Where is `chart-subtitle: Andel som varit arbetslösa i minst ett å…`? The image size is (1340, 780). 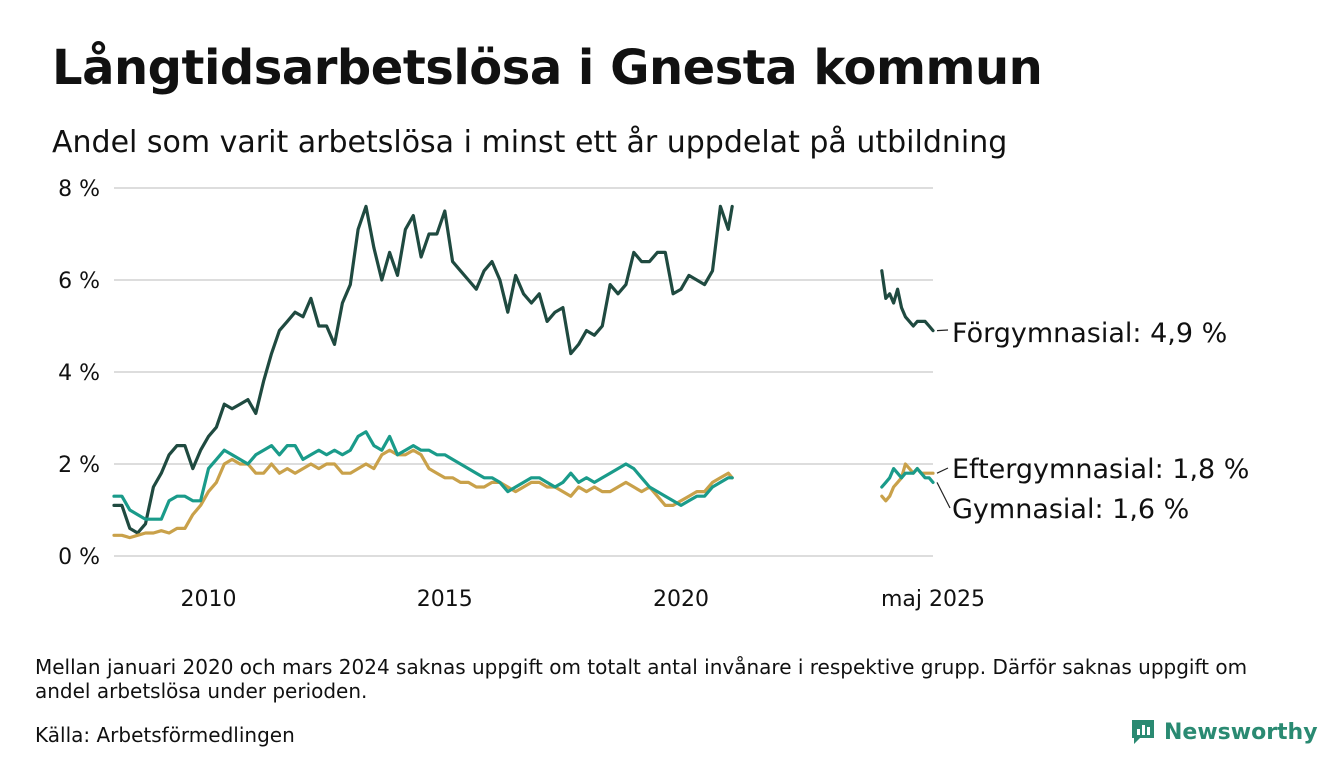 chart-subtitle: Andel som varit arbetslösa i minst ett å… is located at coordinates (530, 142).